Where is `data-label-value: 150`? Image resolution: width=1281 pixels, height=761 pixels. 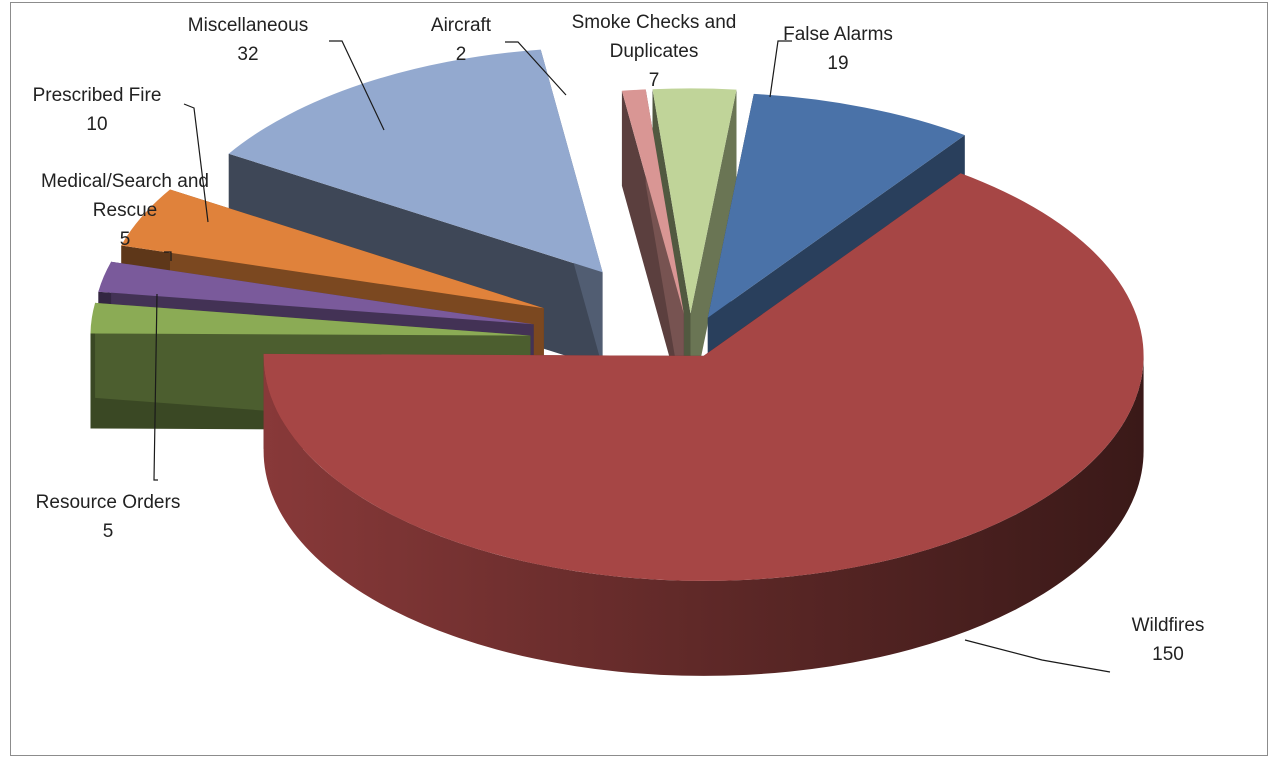
data-label-value: 150 is located at coordinates (1168, 654).